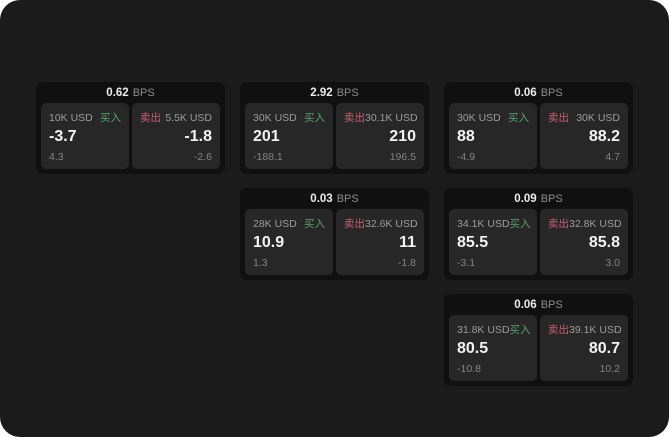  I want to click on sell-amount: 39.1K USD, so click(595, 329).